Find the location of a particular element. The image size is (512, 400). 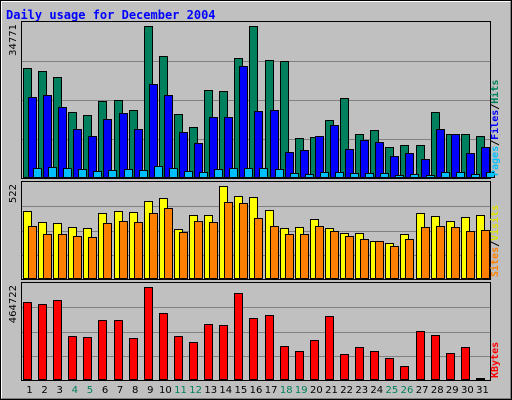

day-label: 20 is located at coordinates (316, 390).